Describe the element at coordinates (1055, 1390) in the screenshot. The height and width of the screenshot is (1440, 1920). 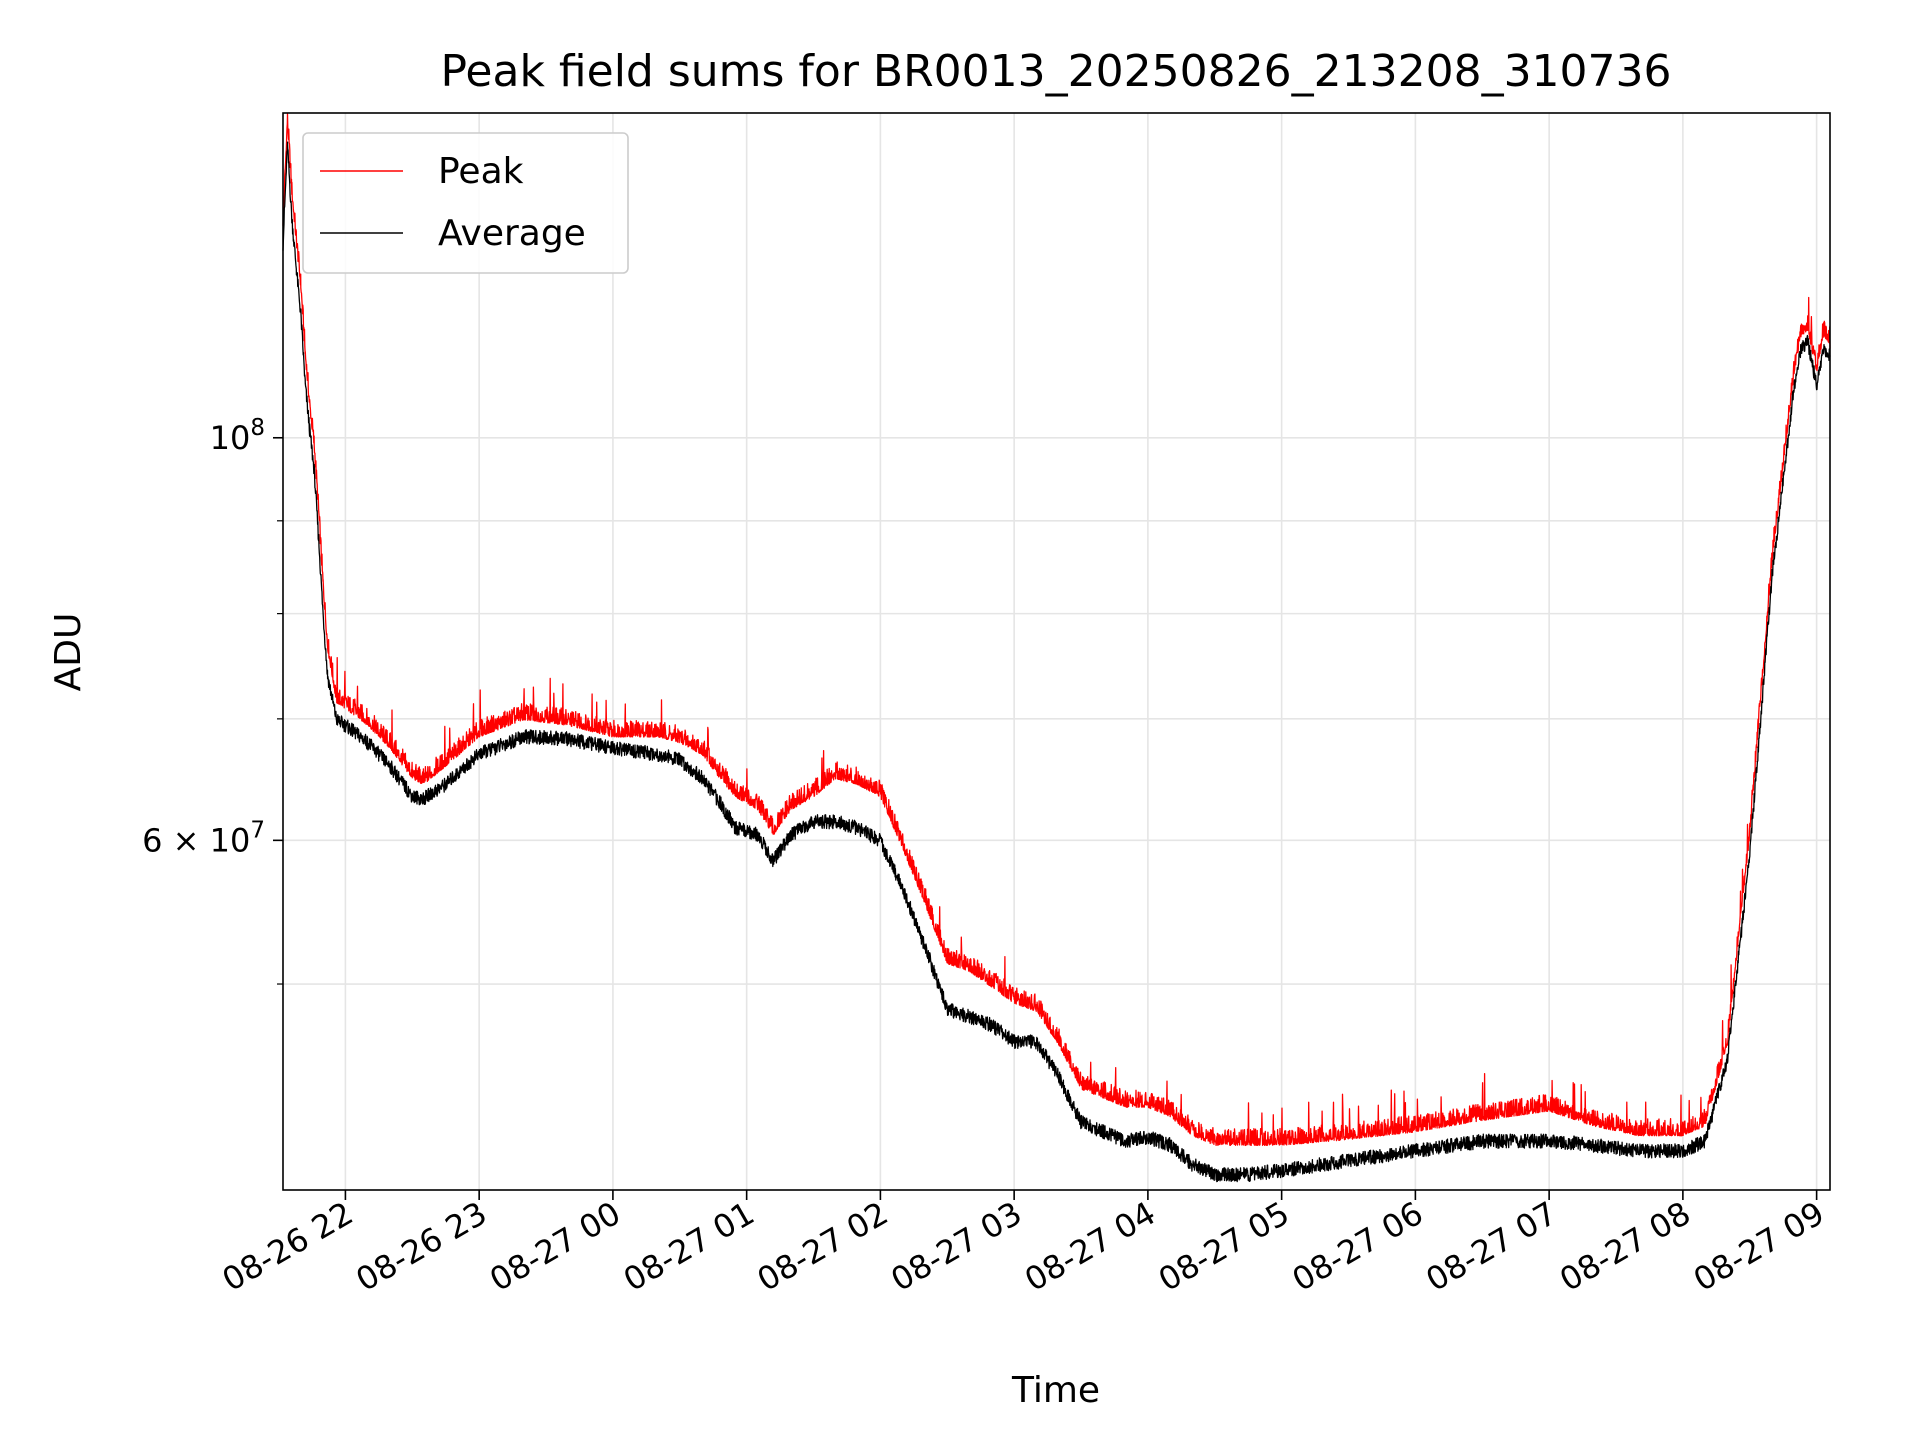
I see `x-axis-label: Time` at that location.